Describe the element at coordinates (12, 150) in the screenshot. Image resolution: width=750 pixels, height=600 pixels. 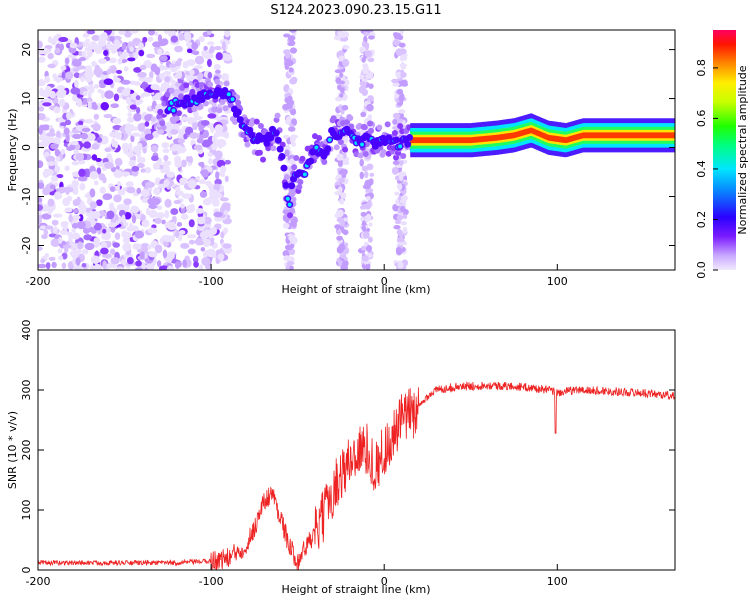
I see `spectrogram-y-label: Frequency (Hz)` at that location.